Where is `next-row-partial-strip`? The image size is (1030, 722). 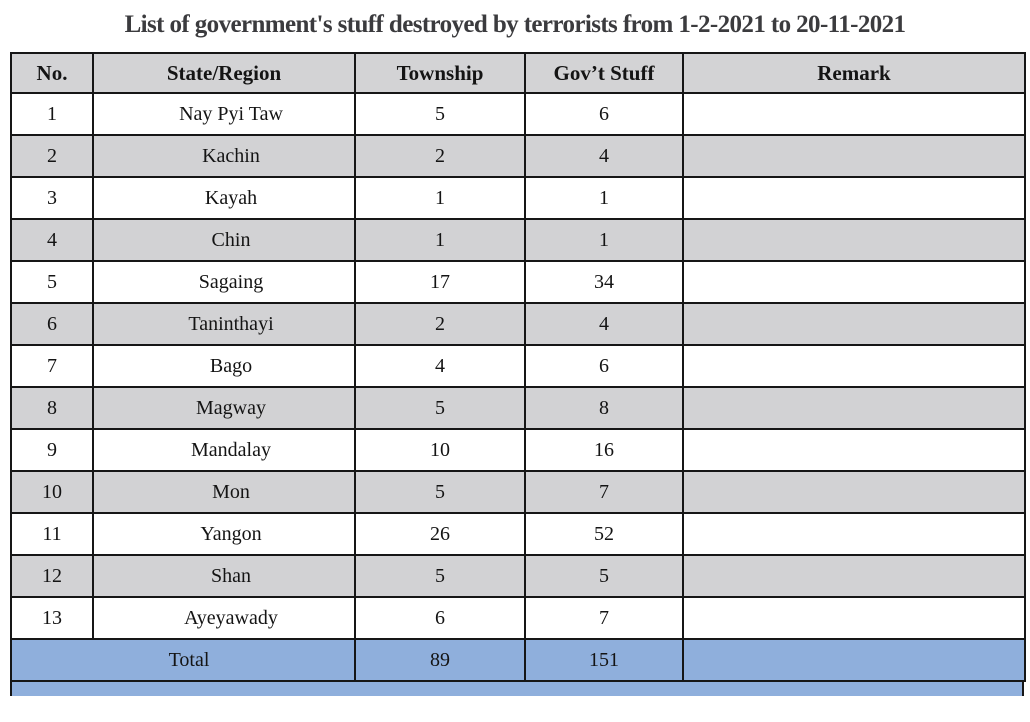 next-row-partial-strip is located at coordinates (517, 689).